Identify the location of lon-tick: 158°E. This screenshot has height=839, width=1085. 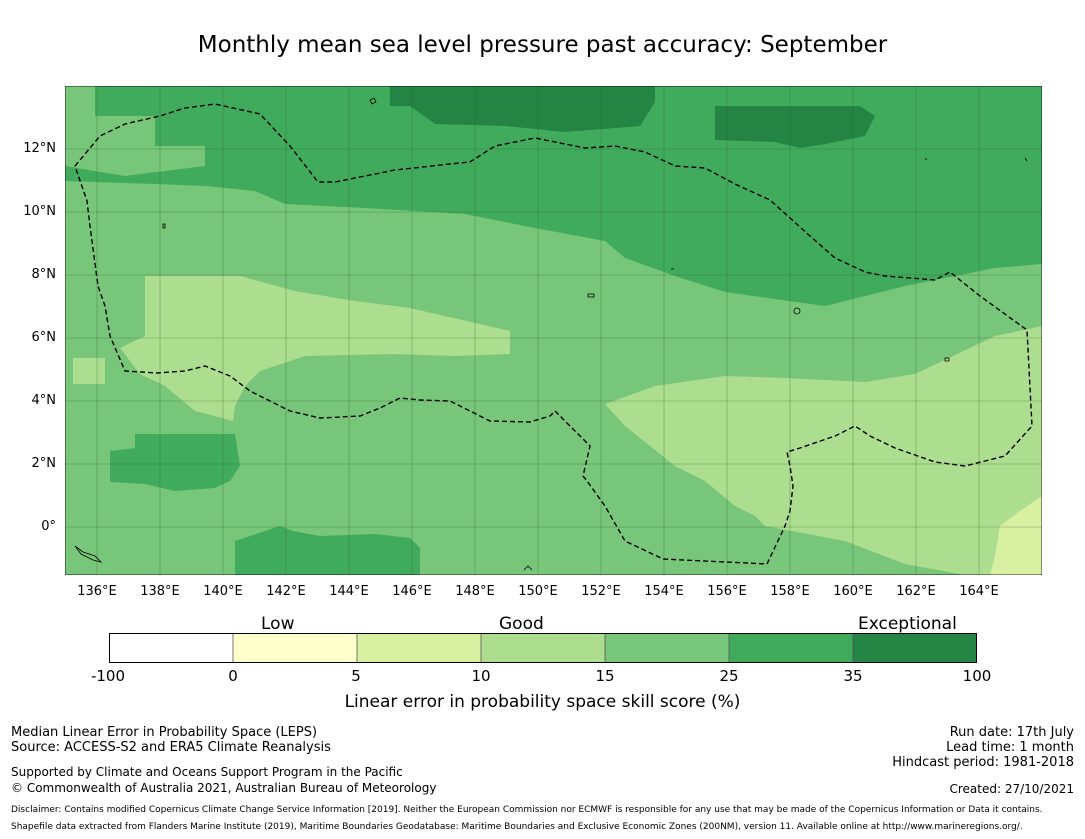
(790, 591).